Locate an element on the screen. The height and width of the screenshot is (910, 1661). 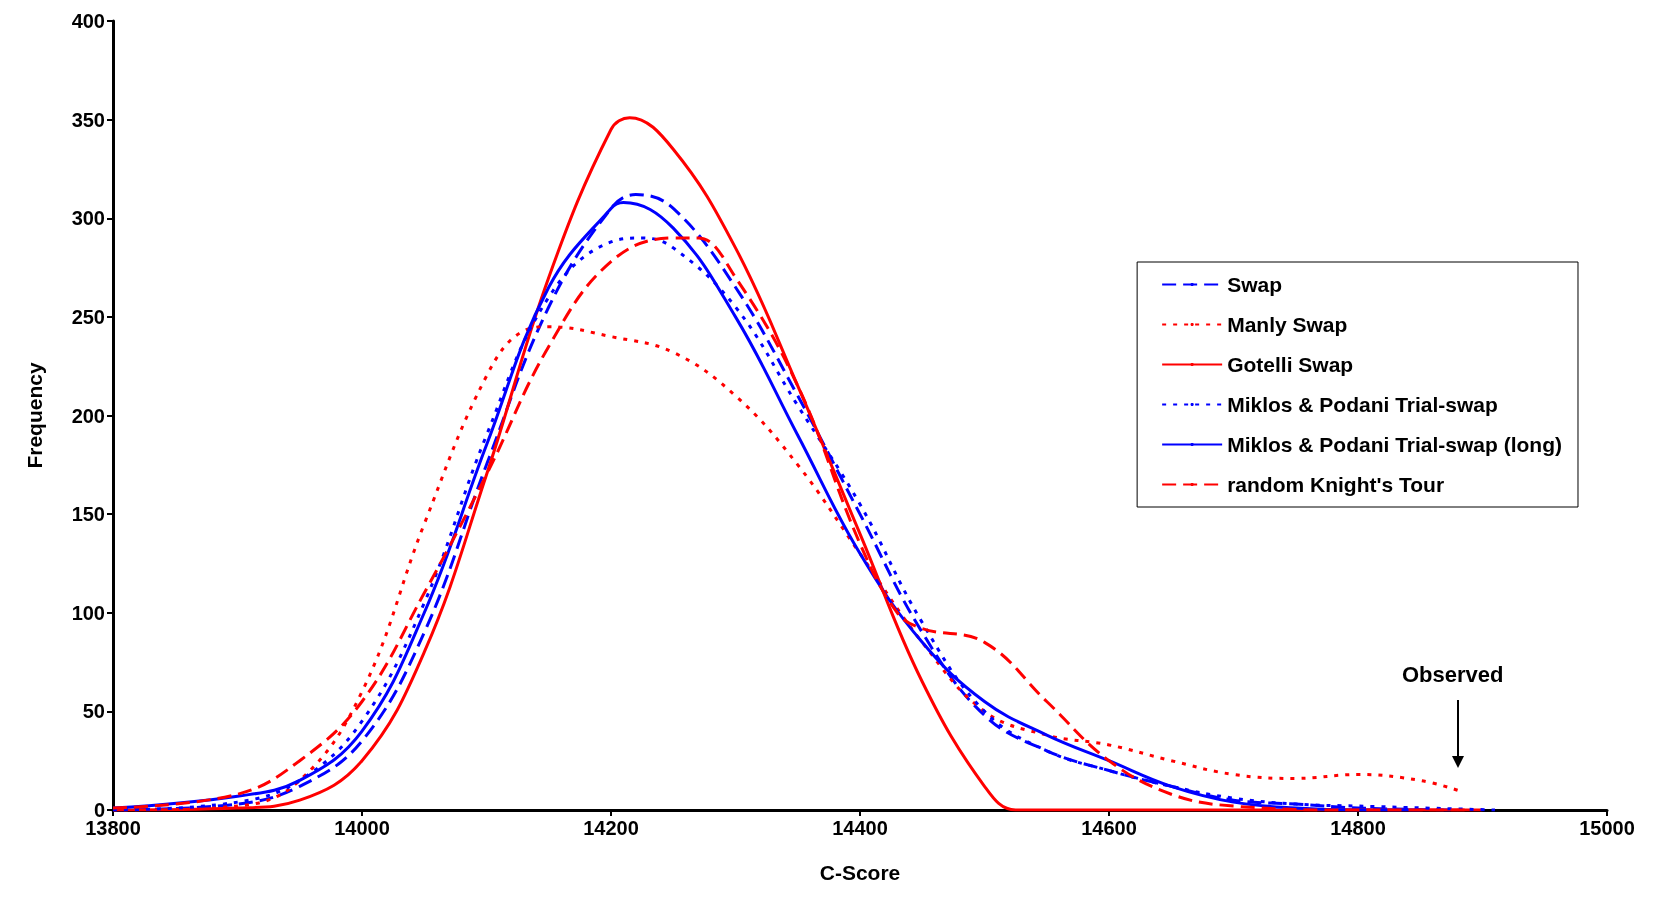
x-tick-label: 15000 is located at coordinates (1607, 828).